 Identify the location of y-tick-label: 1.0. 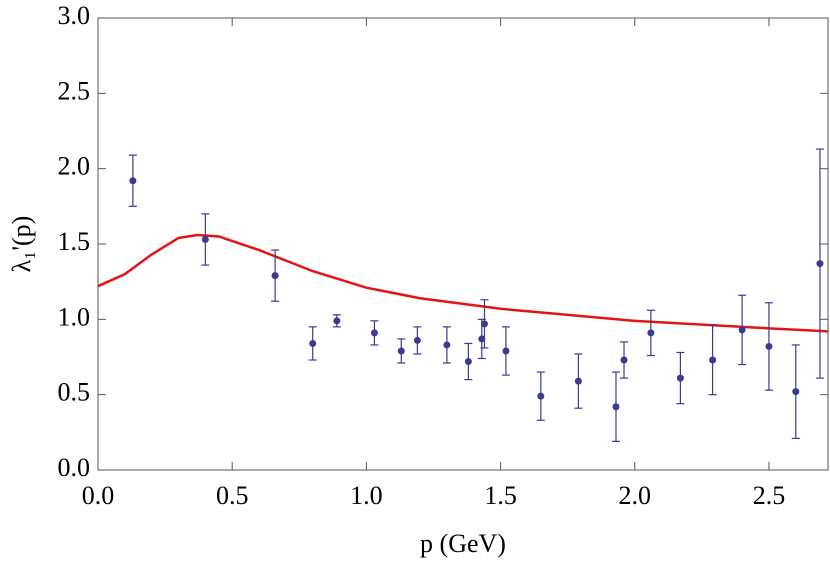
(74, 316).